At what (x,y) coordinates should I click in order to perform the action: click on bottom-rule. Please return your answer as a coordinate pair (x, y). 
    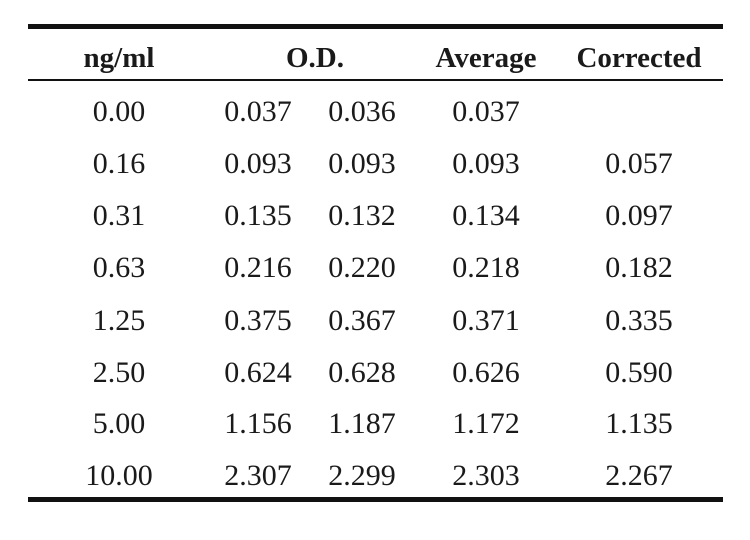
    Looking at the image, I should click on (375, 499).